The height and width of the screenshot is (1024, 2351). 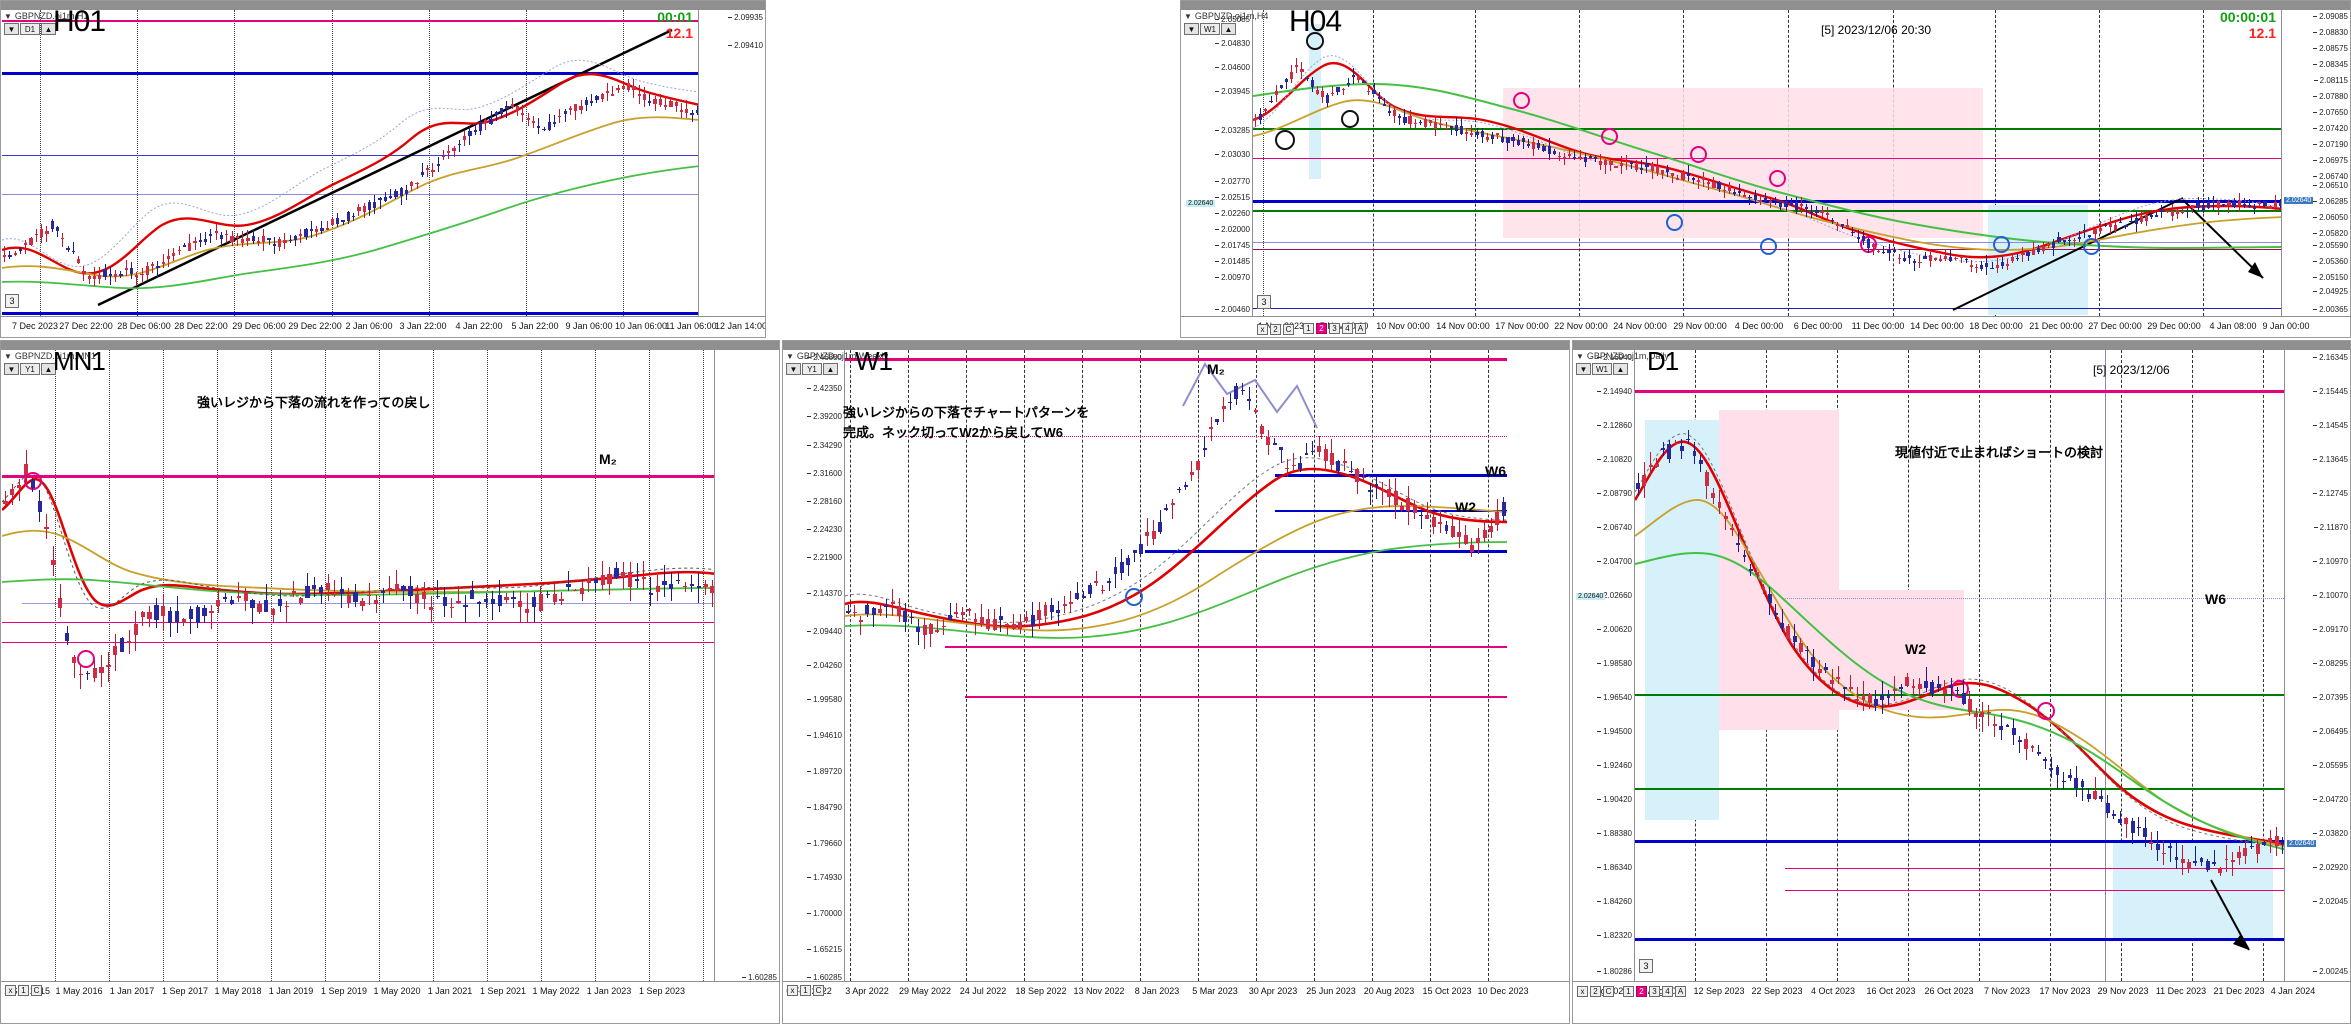 I want to click on time-tick: 1 Jan 2019, so click(x=291, y=991).